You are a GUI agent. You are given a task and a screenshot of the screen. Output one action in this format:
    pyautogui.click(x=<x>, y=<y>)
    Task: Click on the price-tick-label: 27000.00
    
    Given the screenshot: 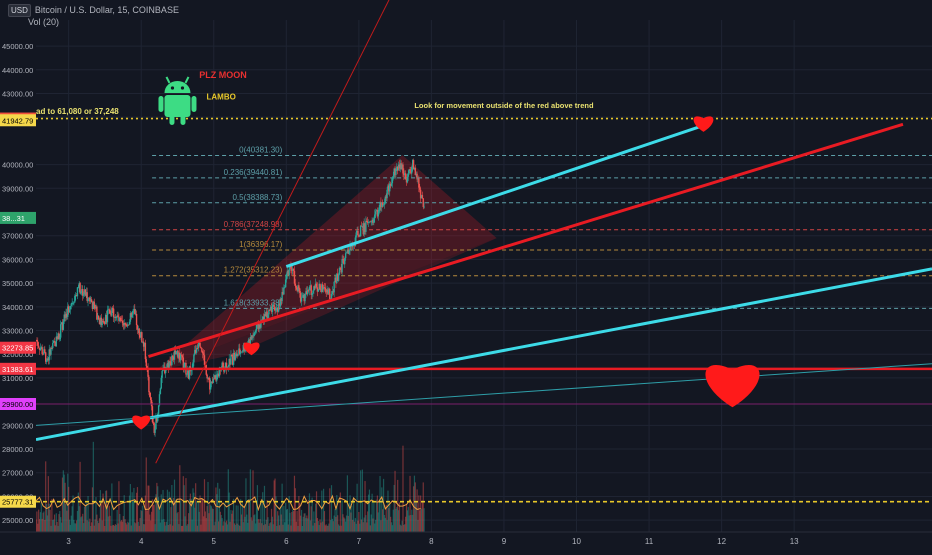 What is the action you would take?
    pyautogui.click(x=17, y=473)
    